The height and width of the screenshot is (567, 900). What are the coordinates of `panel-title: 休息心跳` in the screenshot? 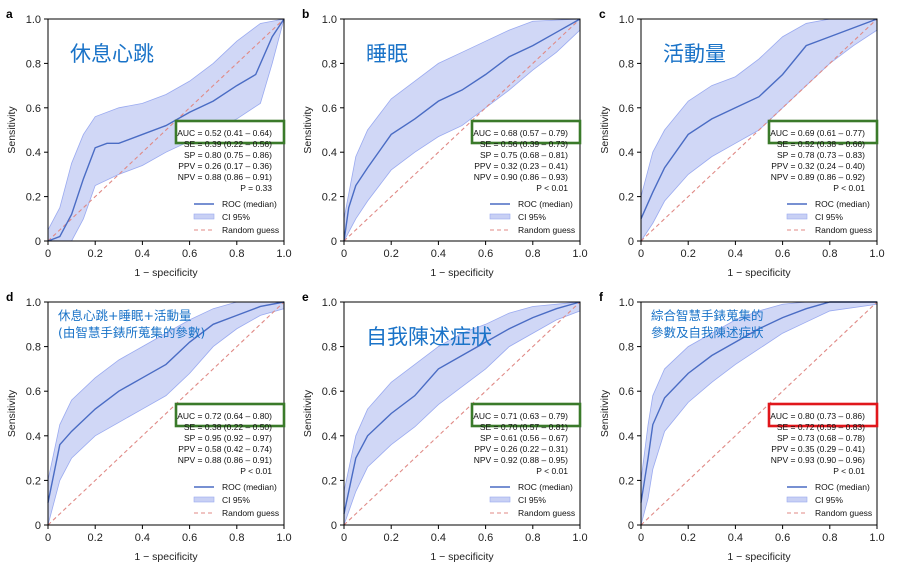 It's located at (112, 54).